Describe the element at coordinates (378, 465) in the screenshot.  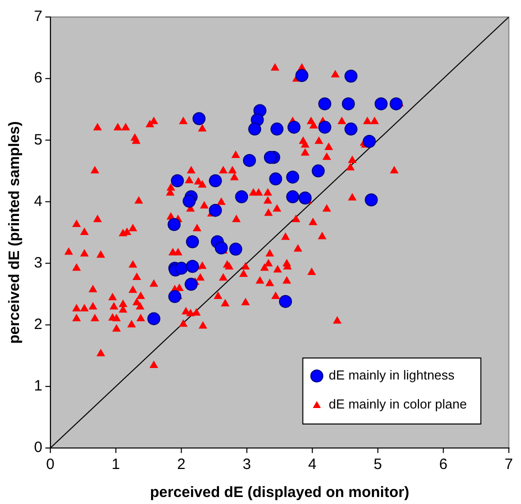
I see `x-tick-label: 5` at that location.